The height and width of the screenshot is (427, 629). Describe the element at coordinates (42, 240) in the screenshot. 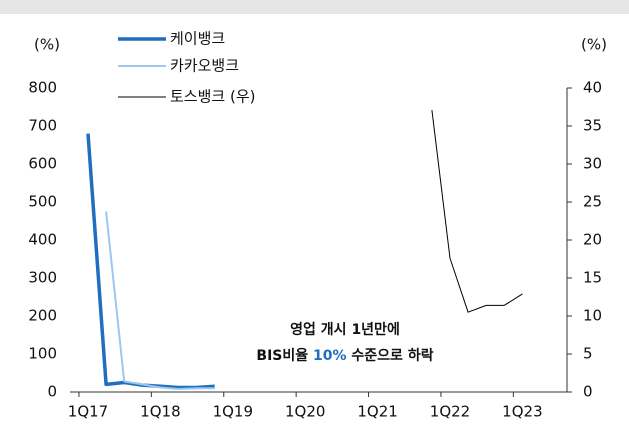

I see `y-tick-label: 400` at that location.